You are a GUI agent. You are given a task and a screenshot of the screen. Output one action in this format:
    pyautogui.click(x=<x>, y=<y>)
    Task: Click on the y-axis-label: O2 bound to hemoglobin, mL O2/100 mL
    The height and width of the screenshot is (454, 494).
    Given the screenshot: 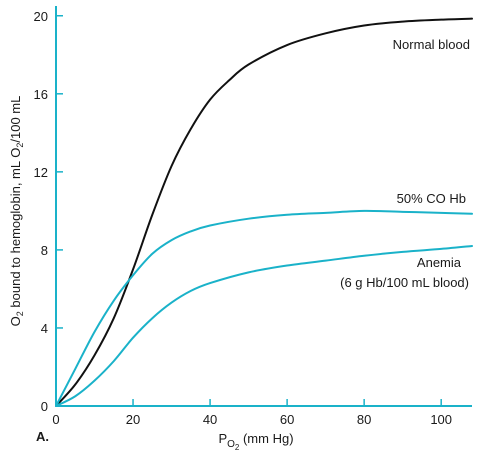 What is the action you would take?
    pyautogui.click(x=16, y=211)
    